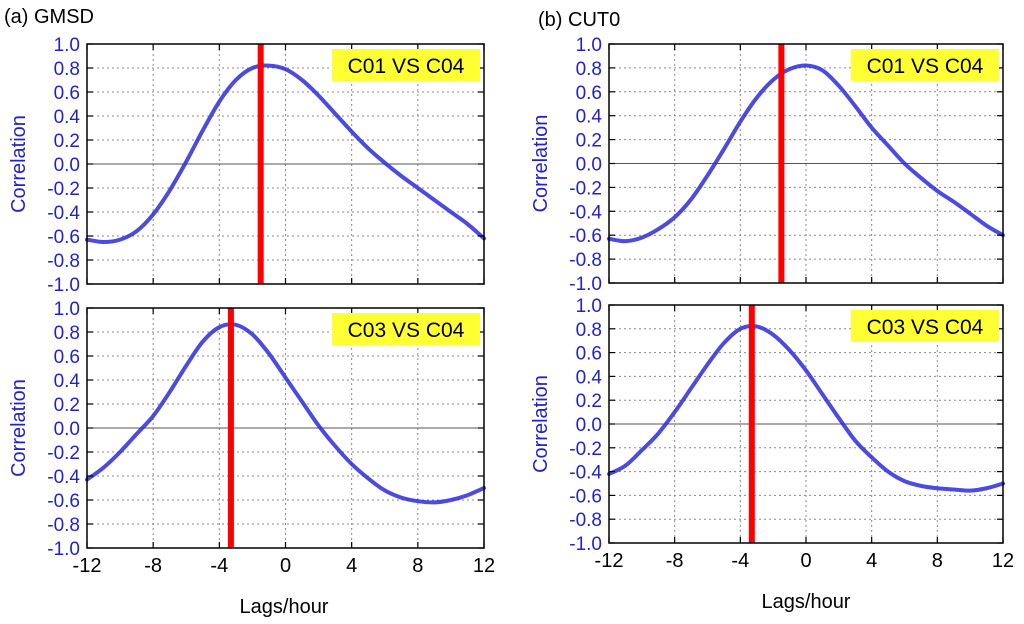  I want to click on panel-label-a: (a) GMSD, so click(49, 17).